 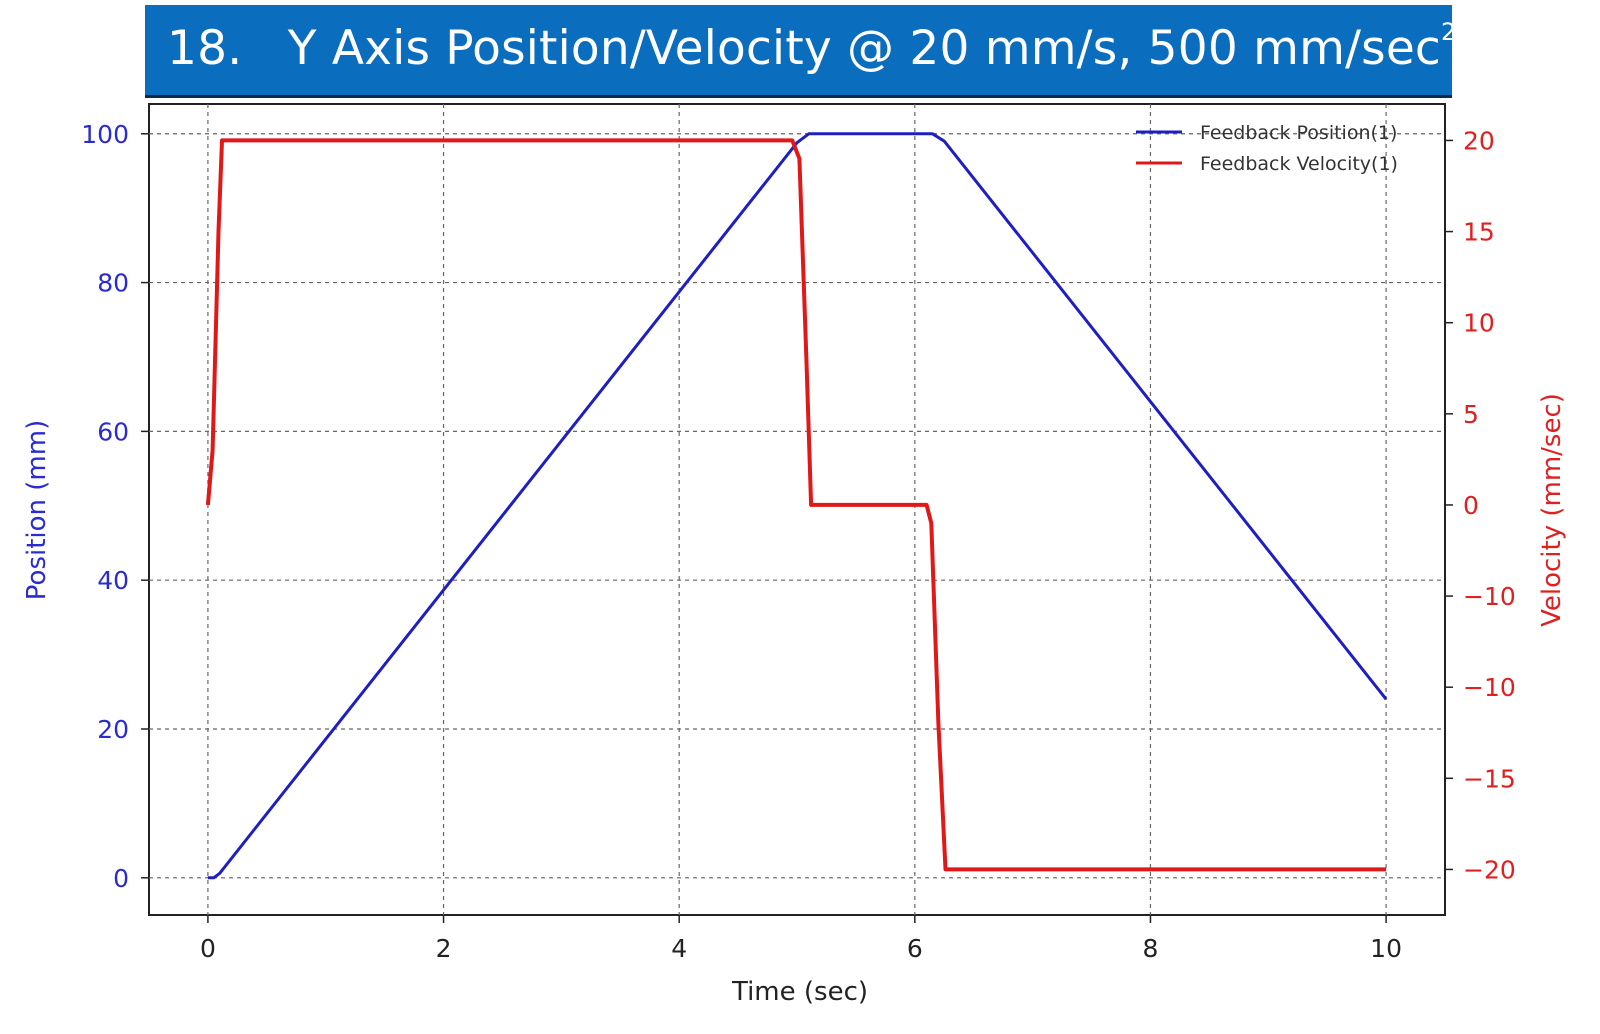 I want to click on y-right-tick-label: −20, so click(x=1489, y=869).